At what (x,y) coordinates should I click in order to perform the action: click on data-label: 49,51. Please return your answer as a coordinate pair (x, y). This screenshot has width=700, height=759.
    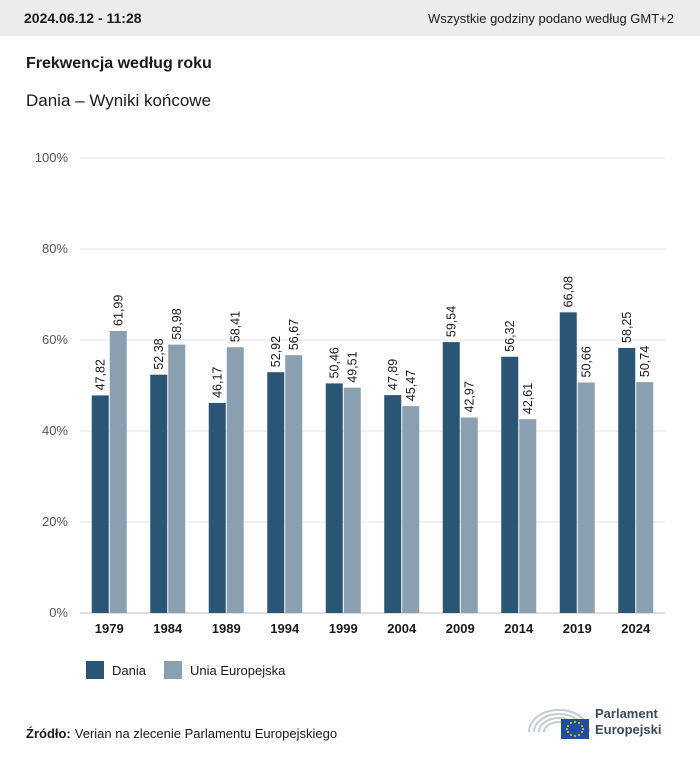
    Looking at the image, I should click on (353, 366).